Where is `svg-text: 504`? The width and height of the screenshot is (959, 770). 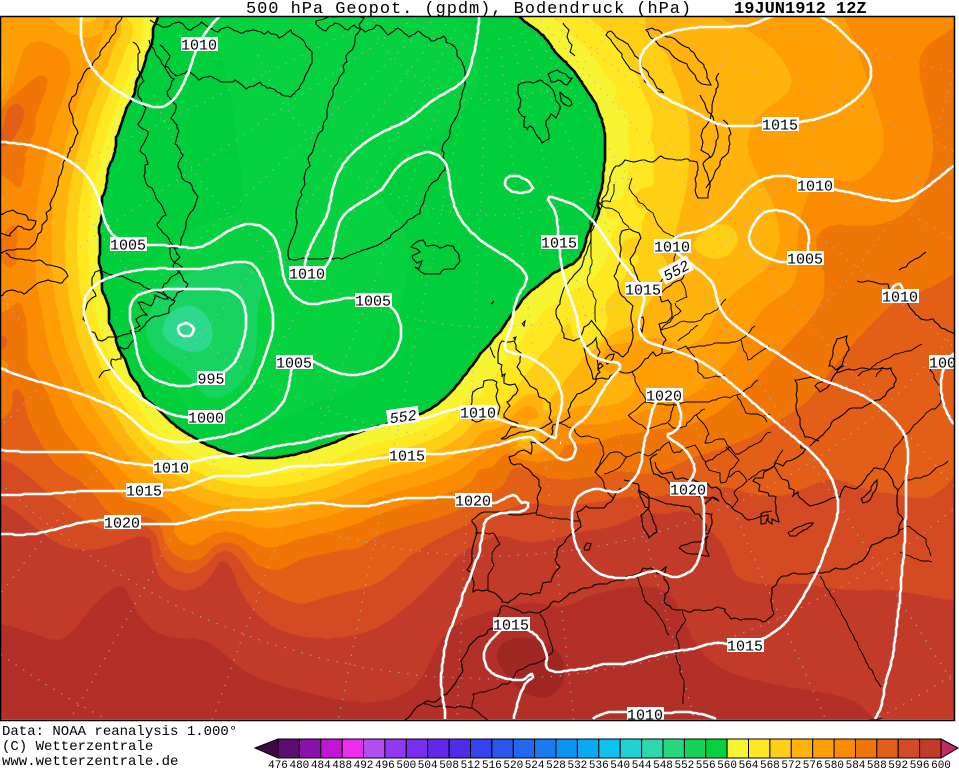 svg-text: 504 is located at coordinates (428, 765).